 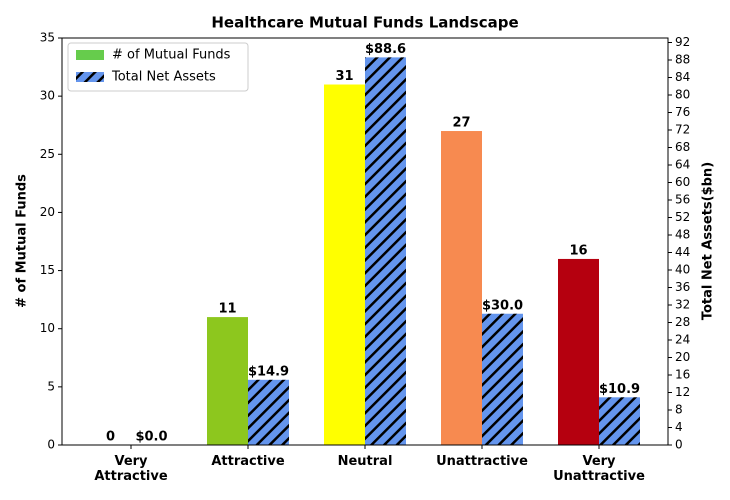 What do you see at coordinates (171, 55) in the screenshot?
I see `legend-label: # of Mutual Funds` at bounding box center [171, 55].